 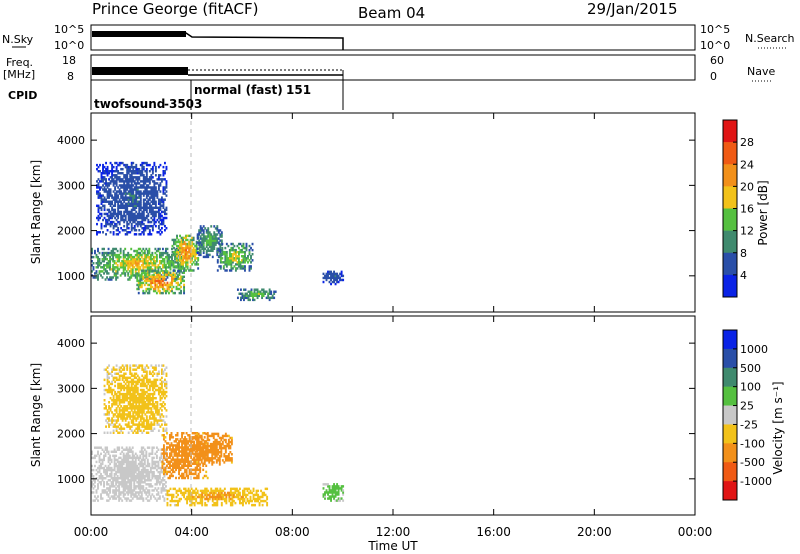 I want to click on power-colorbar-segment, so click(x=730, y=175).